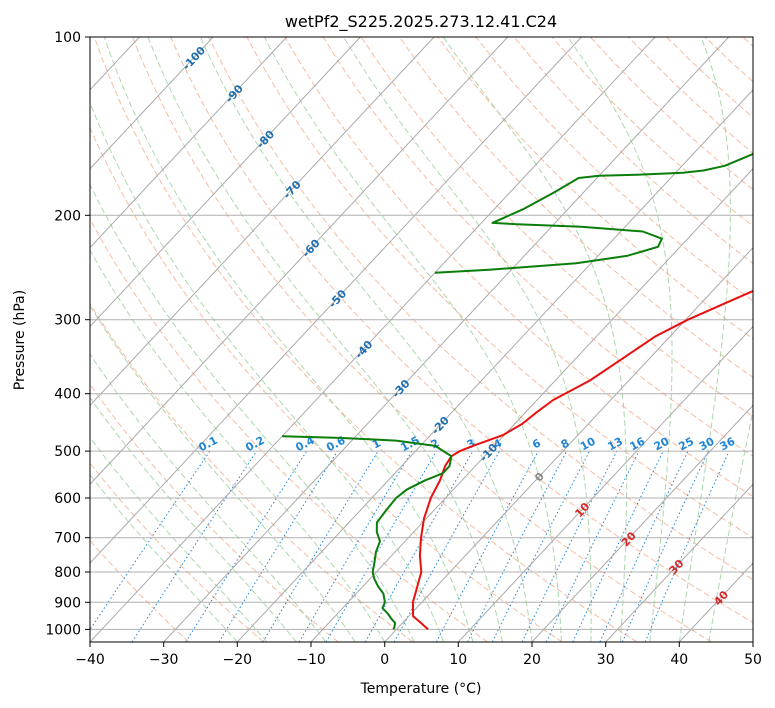 This screenshot has height=708, width=775. Describe the element at coordinates (67, 216) in the screenshot. I see `y-tick-label: 200` at that location.